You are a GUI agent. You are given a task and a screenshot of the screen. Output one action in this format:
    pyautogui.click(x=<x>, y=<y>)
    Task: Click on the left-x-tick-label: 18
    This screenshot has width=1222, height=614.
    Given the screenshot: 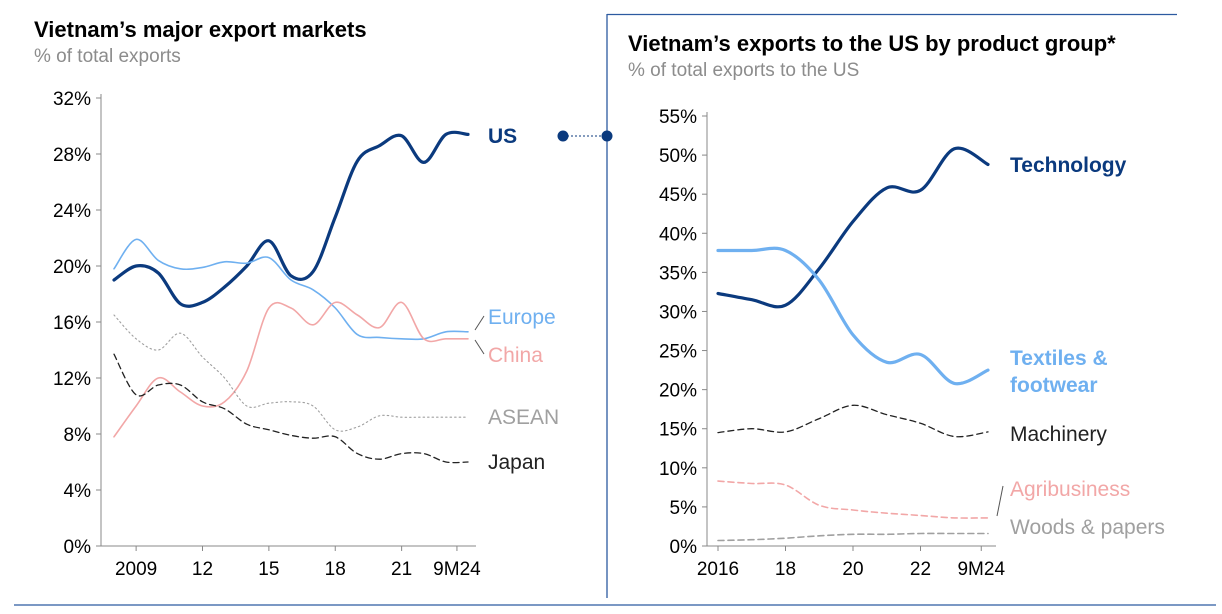 What is the action you would take?
    pyautogui.click(x=335, y=569)
    